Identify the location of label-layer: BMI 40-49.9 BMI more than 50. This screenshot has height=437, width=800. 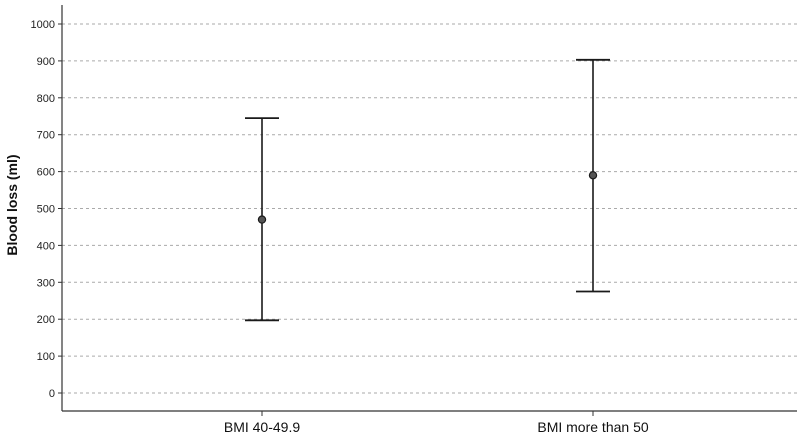
(436, 427).